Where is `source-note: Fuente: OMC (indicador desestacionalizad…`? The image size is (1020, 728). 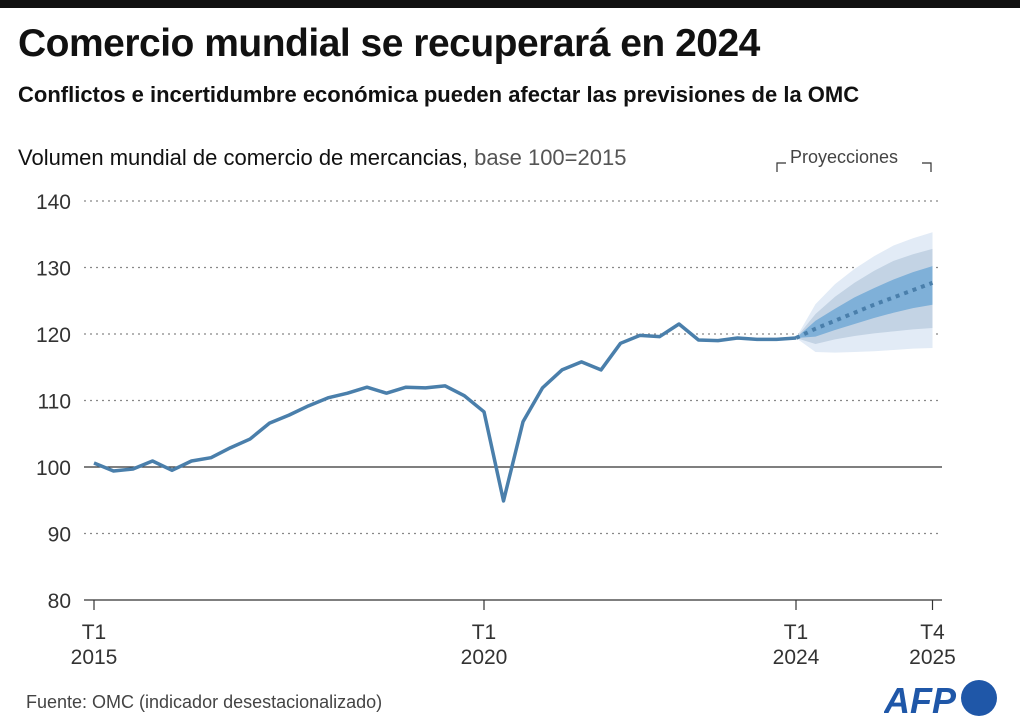 source-note: Fuente: OMC (indicador desestacionalizad… is located at coordinates (204, 702).